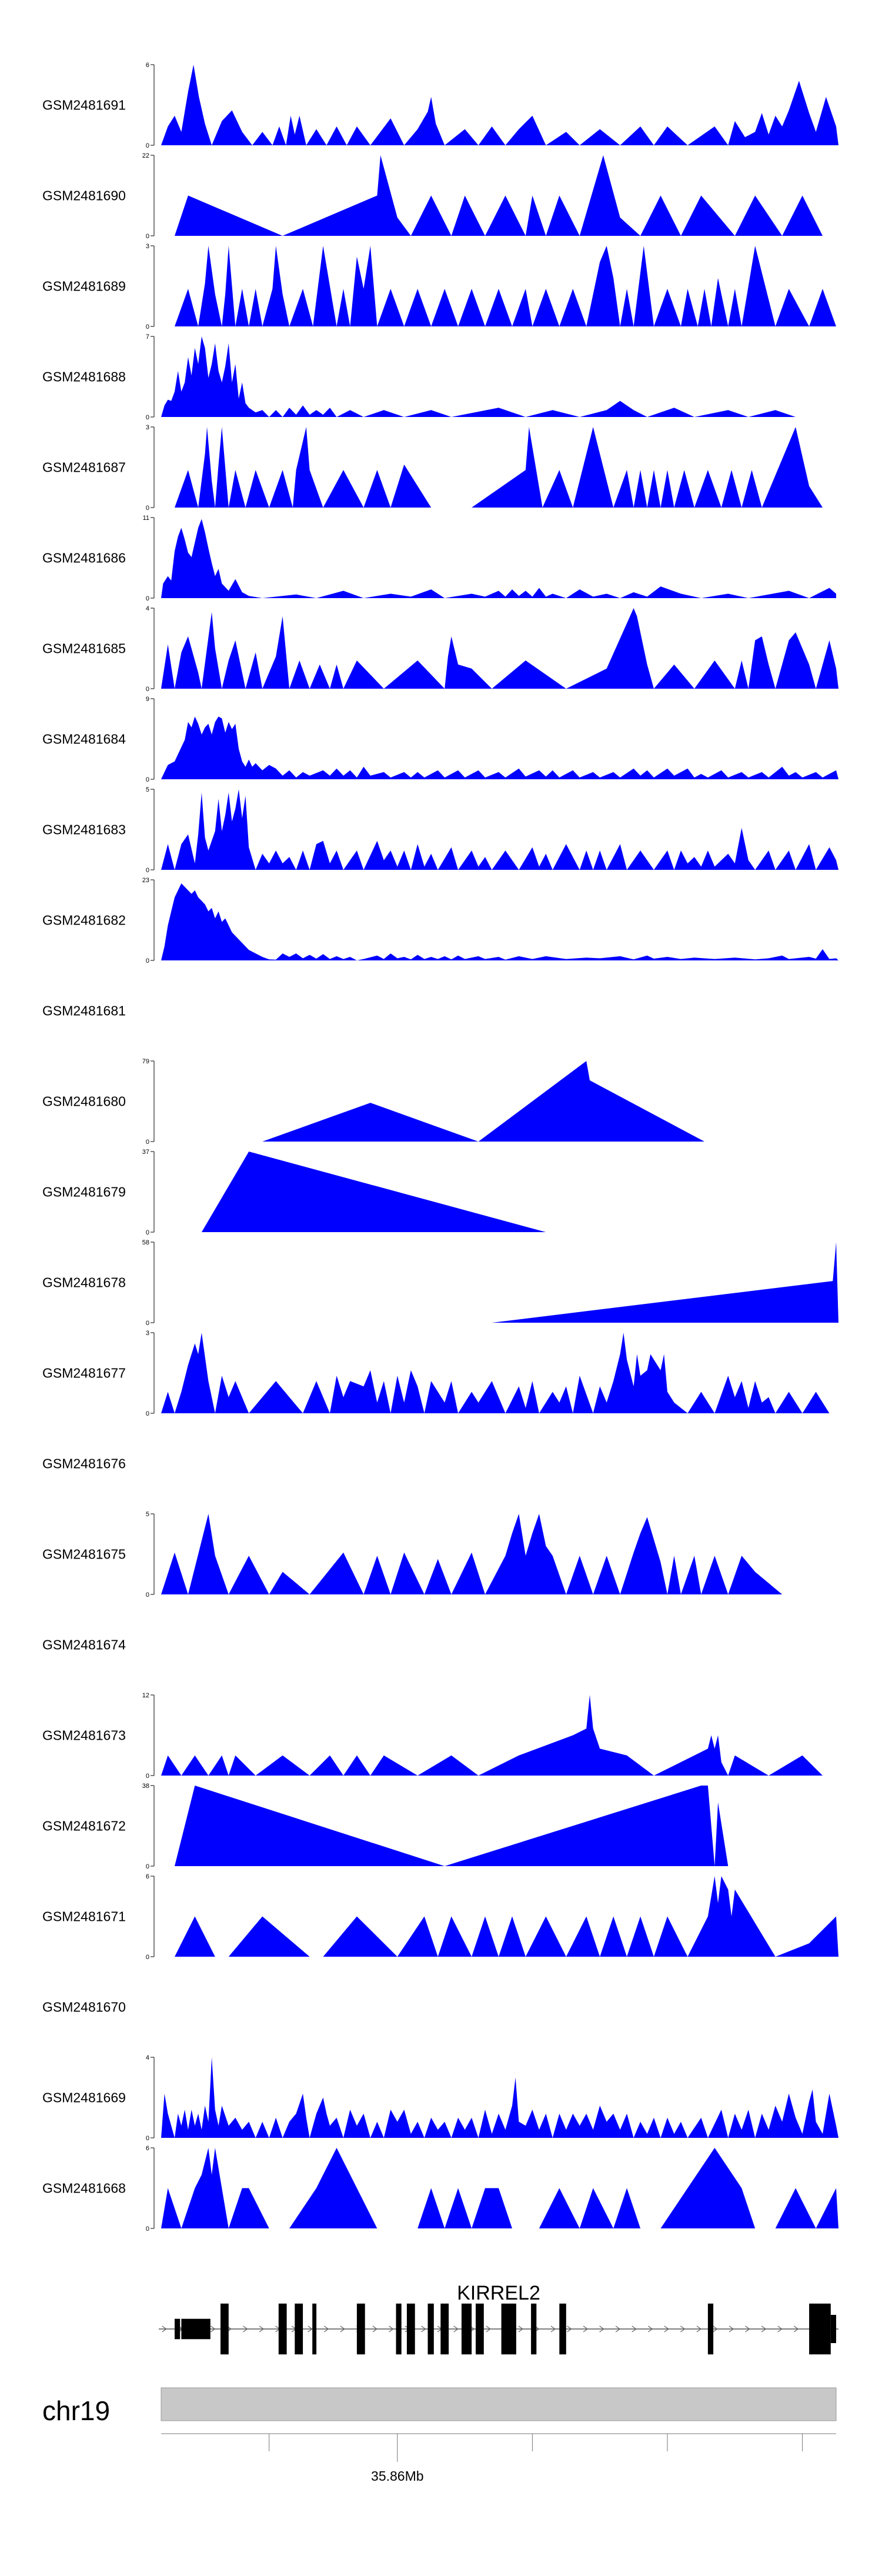  What do you see at coordinates (147, 1333) in the screenshot?
I see `y-tick-label-max: 3` at bounding box center [147, 1333].